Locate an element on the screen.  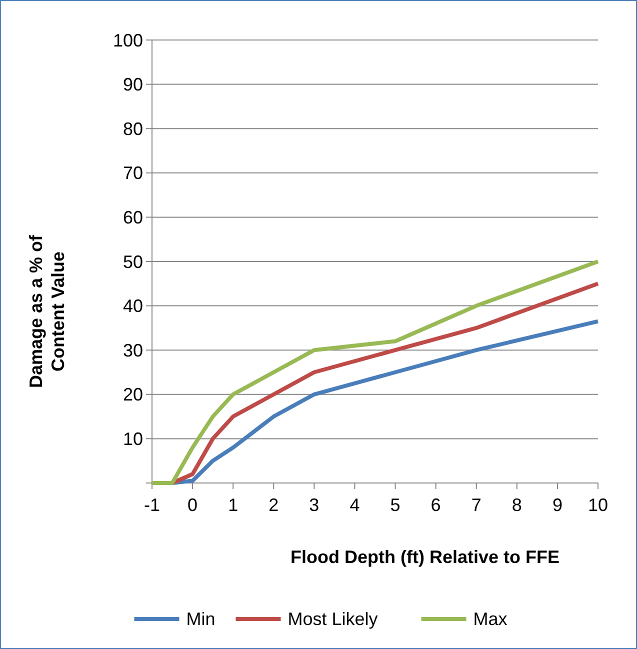
x-tick-label: 10 is located at coordinates (598, 505).